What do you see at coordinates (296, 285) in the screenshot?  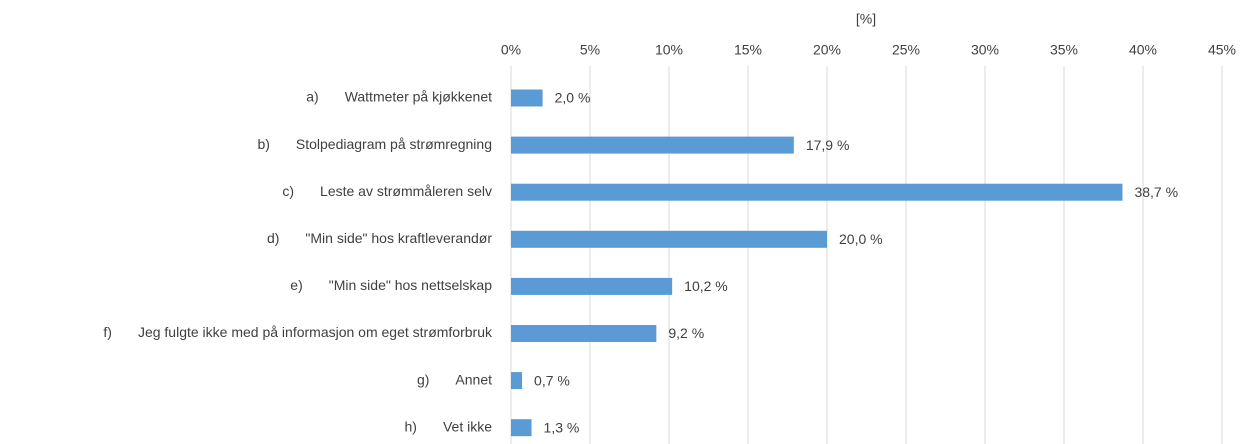 I see `category-letter: e)` at bounding box center [296, 285].